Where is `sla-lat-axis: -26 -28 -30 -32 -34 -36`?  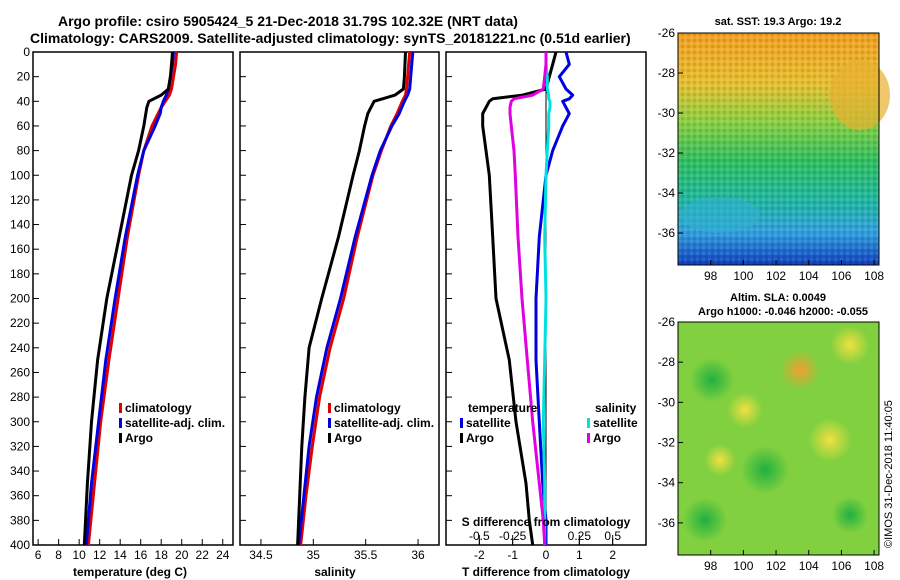
sla-lat-axis: -26 -28 -30 -32 -34 -36 is located at coordinates (670, 422).